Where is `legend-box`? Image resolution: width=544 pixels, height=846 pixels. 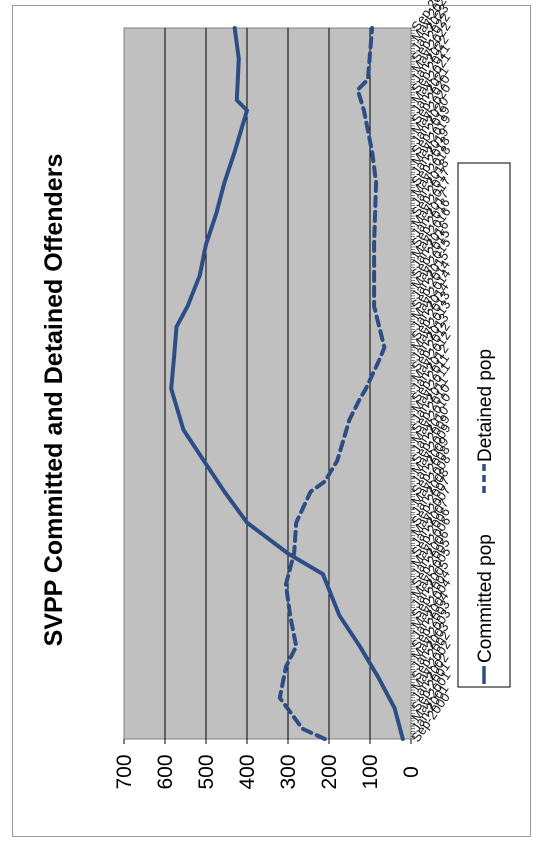
legend-box is located at coordinates (484, 425).